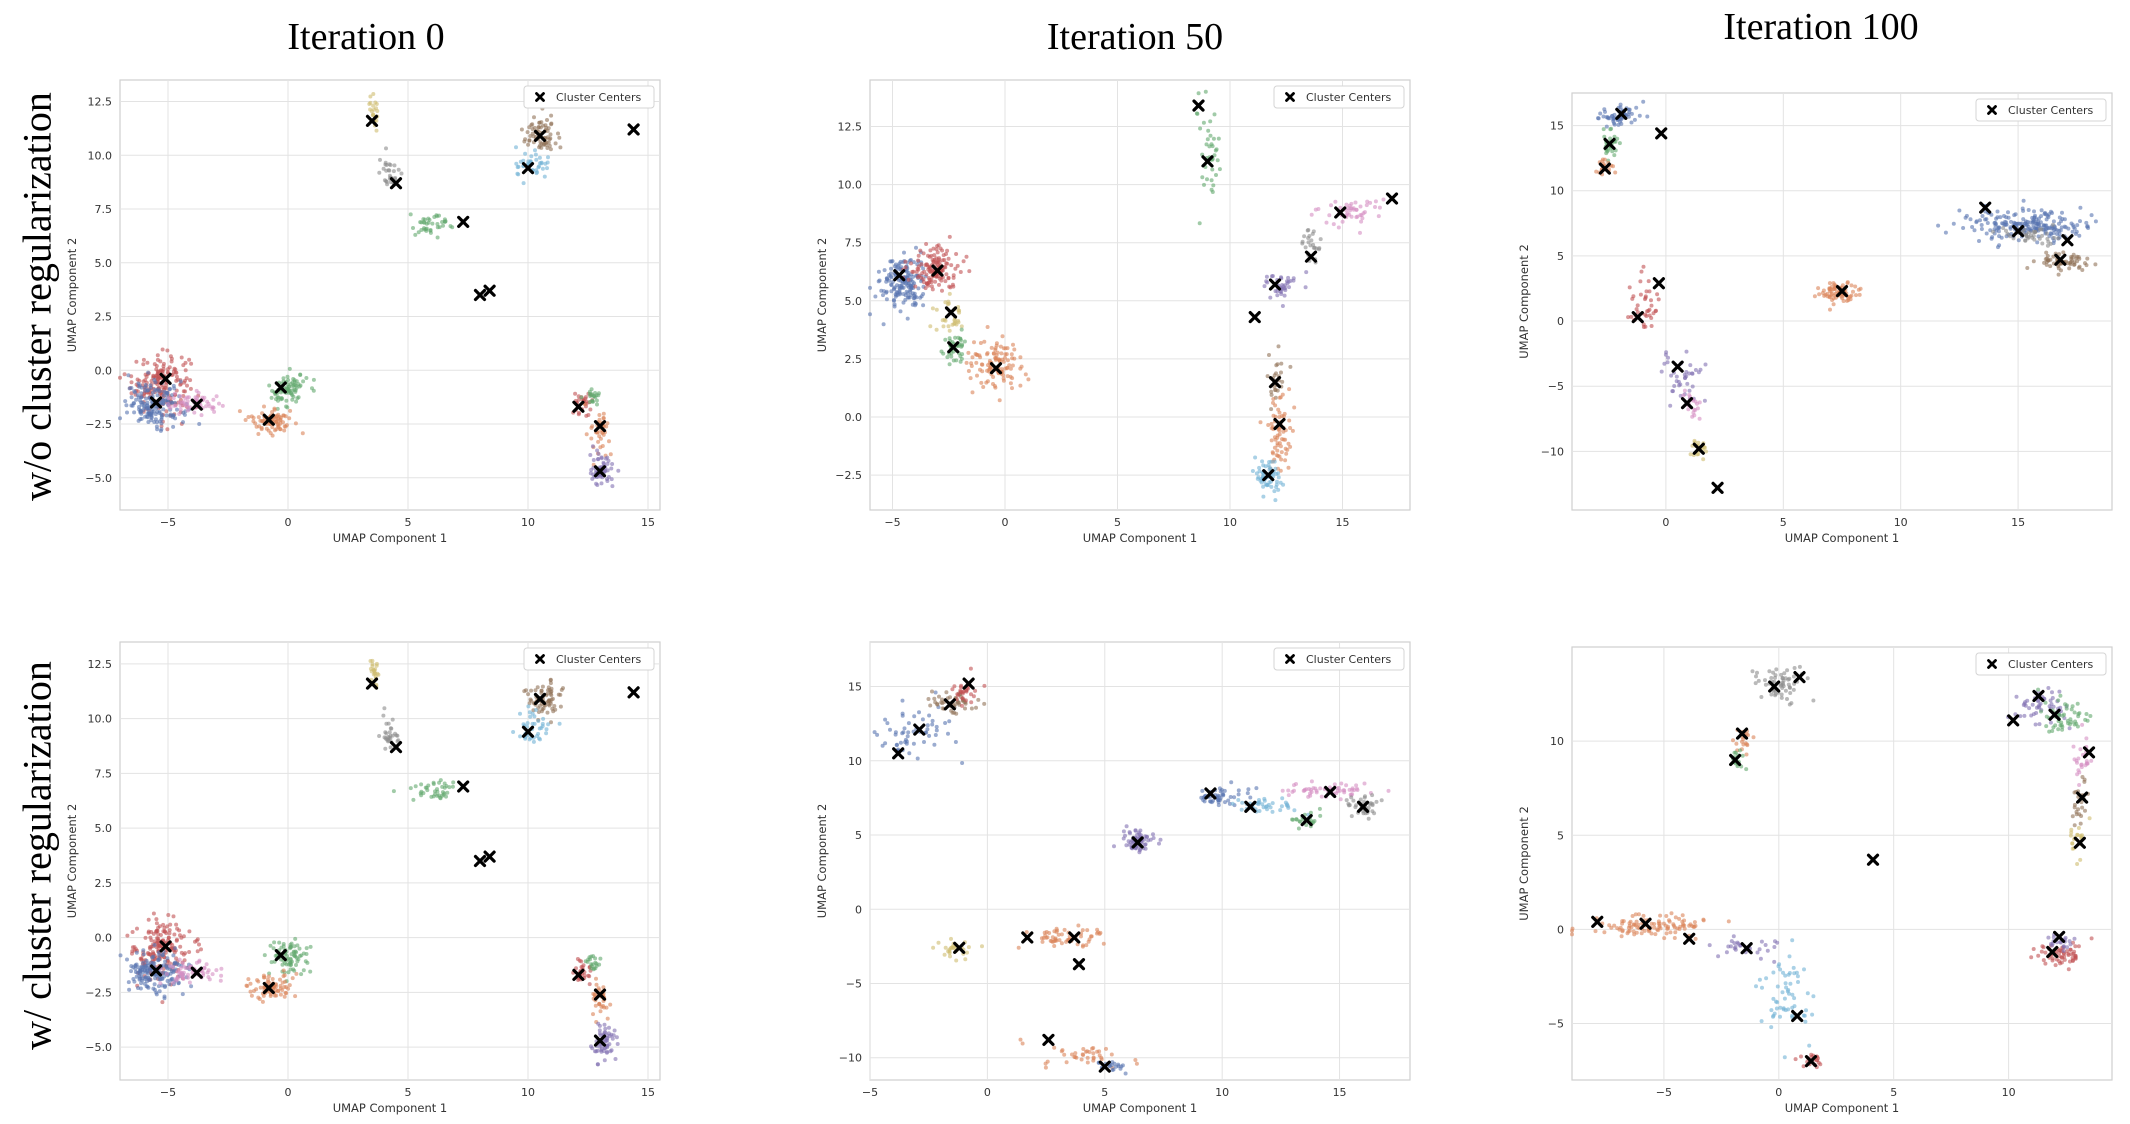  Describe the element at coordinates (848, 475) in the screenshot. I see `y-tick-label: −2.5` at that location.